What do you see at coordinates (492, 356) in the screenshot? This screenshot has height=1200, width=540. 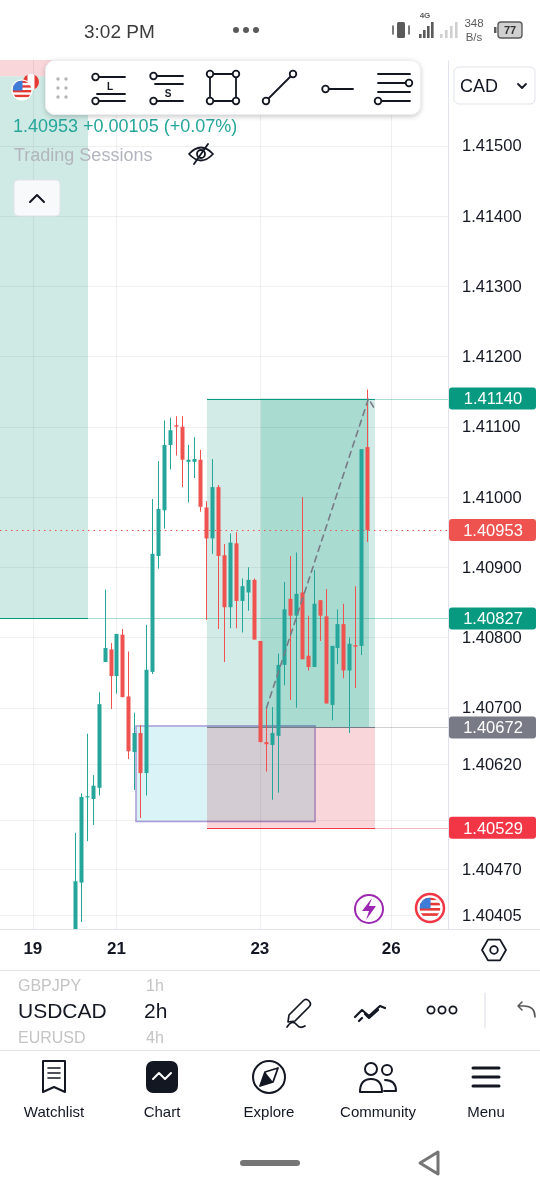 I see `y-tick-label: 1.41200` at bounding box center [492, 356].